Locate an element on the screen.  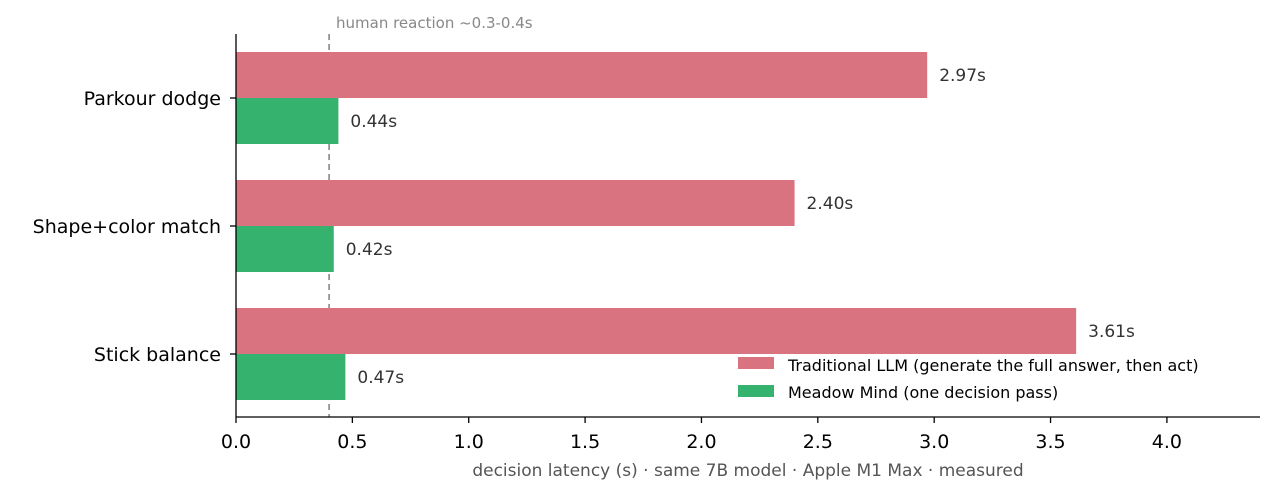
bar-meadow-mind-shape-color-match is located at coordinates (285, 249).